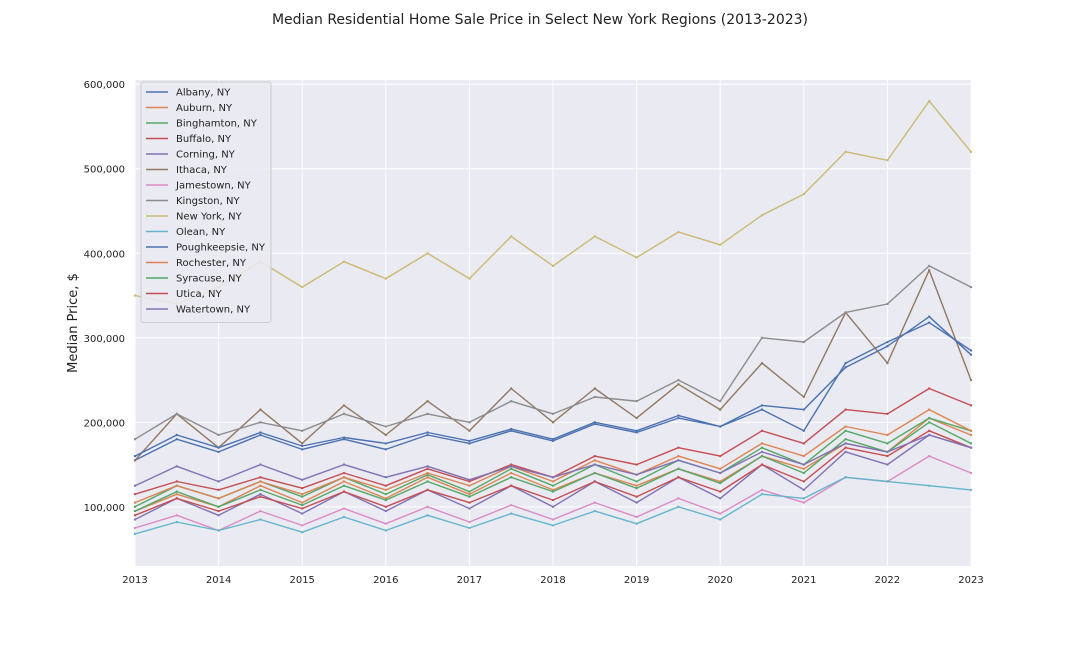  Describe the element at coordinates (194, 217) in the screenshot. I see `legend-item: New York, NY` at that location.